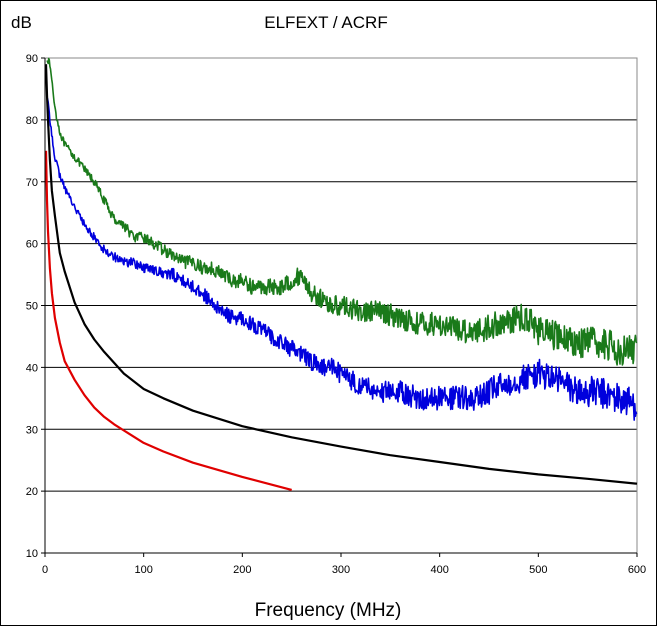 This screenshot has height=626, width=657. Describe the element at coordinates (637, 570) in the screenshot. I see `x-tick-label: 600` at that location.